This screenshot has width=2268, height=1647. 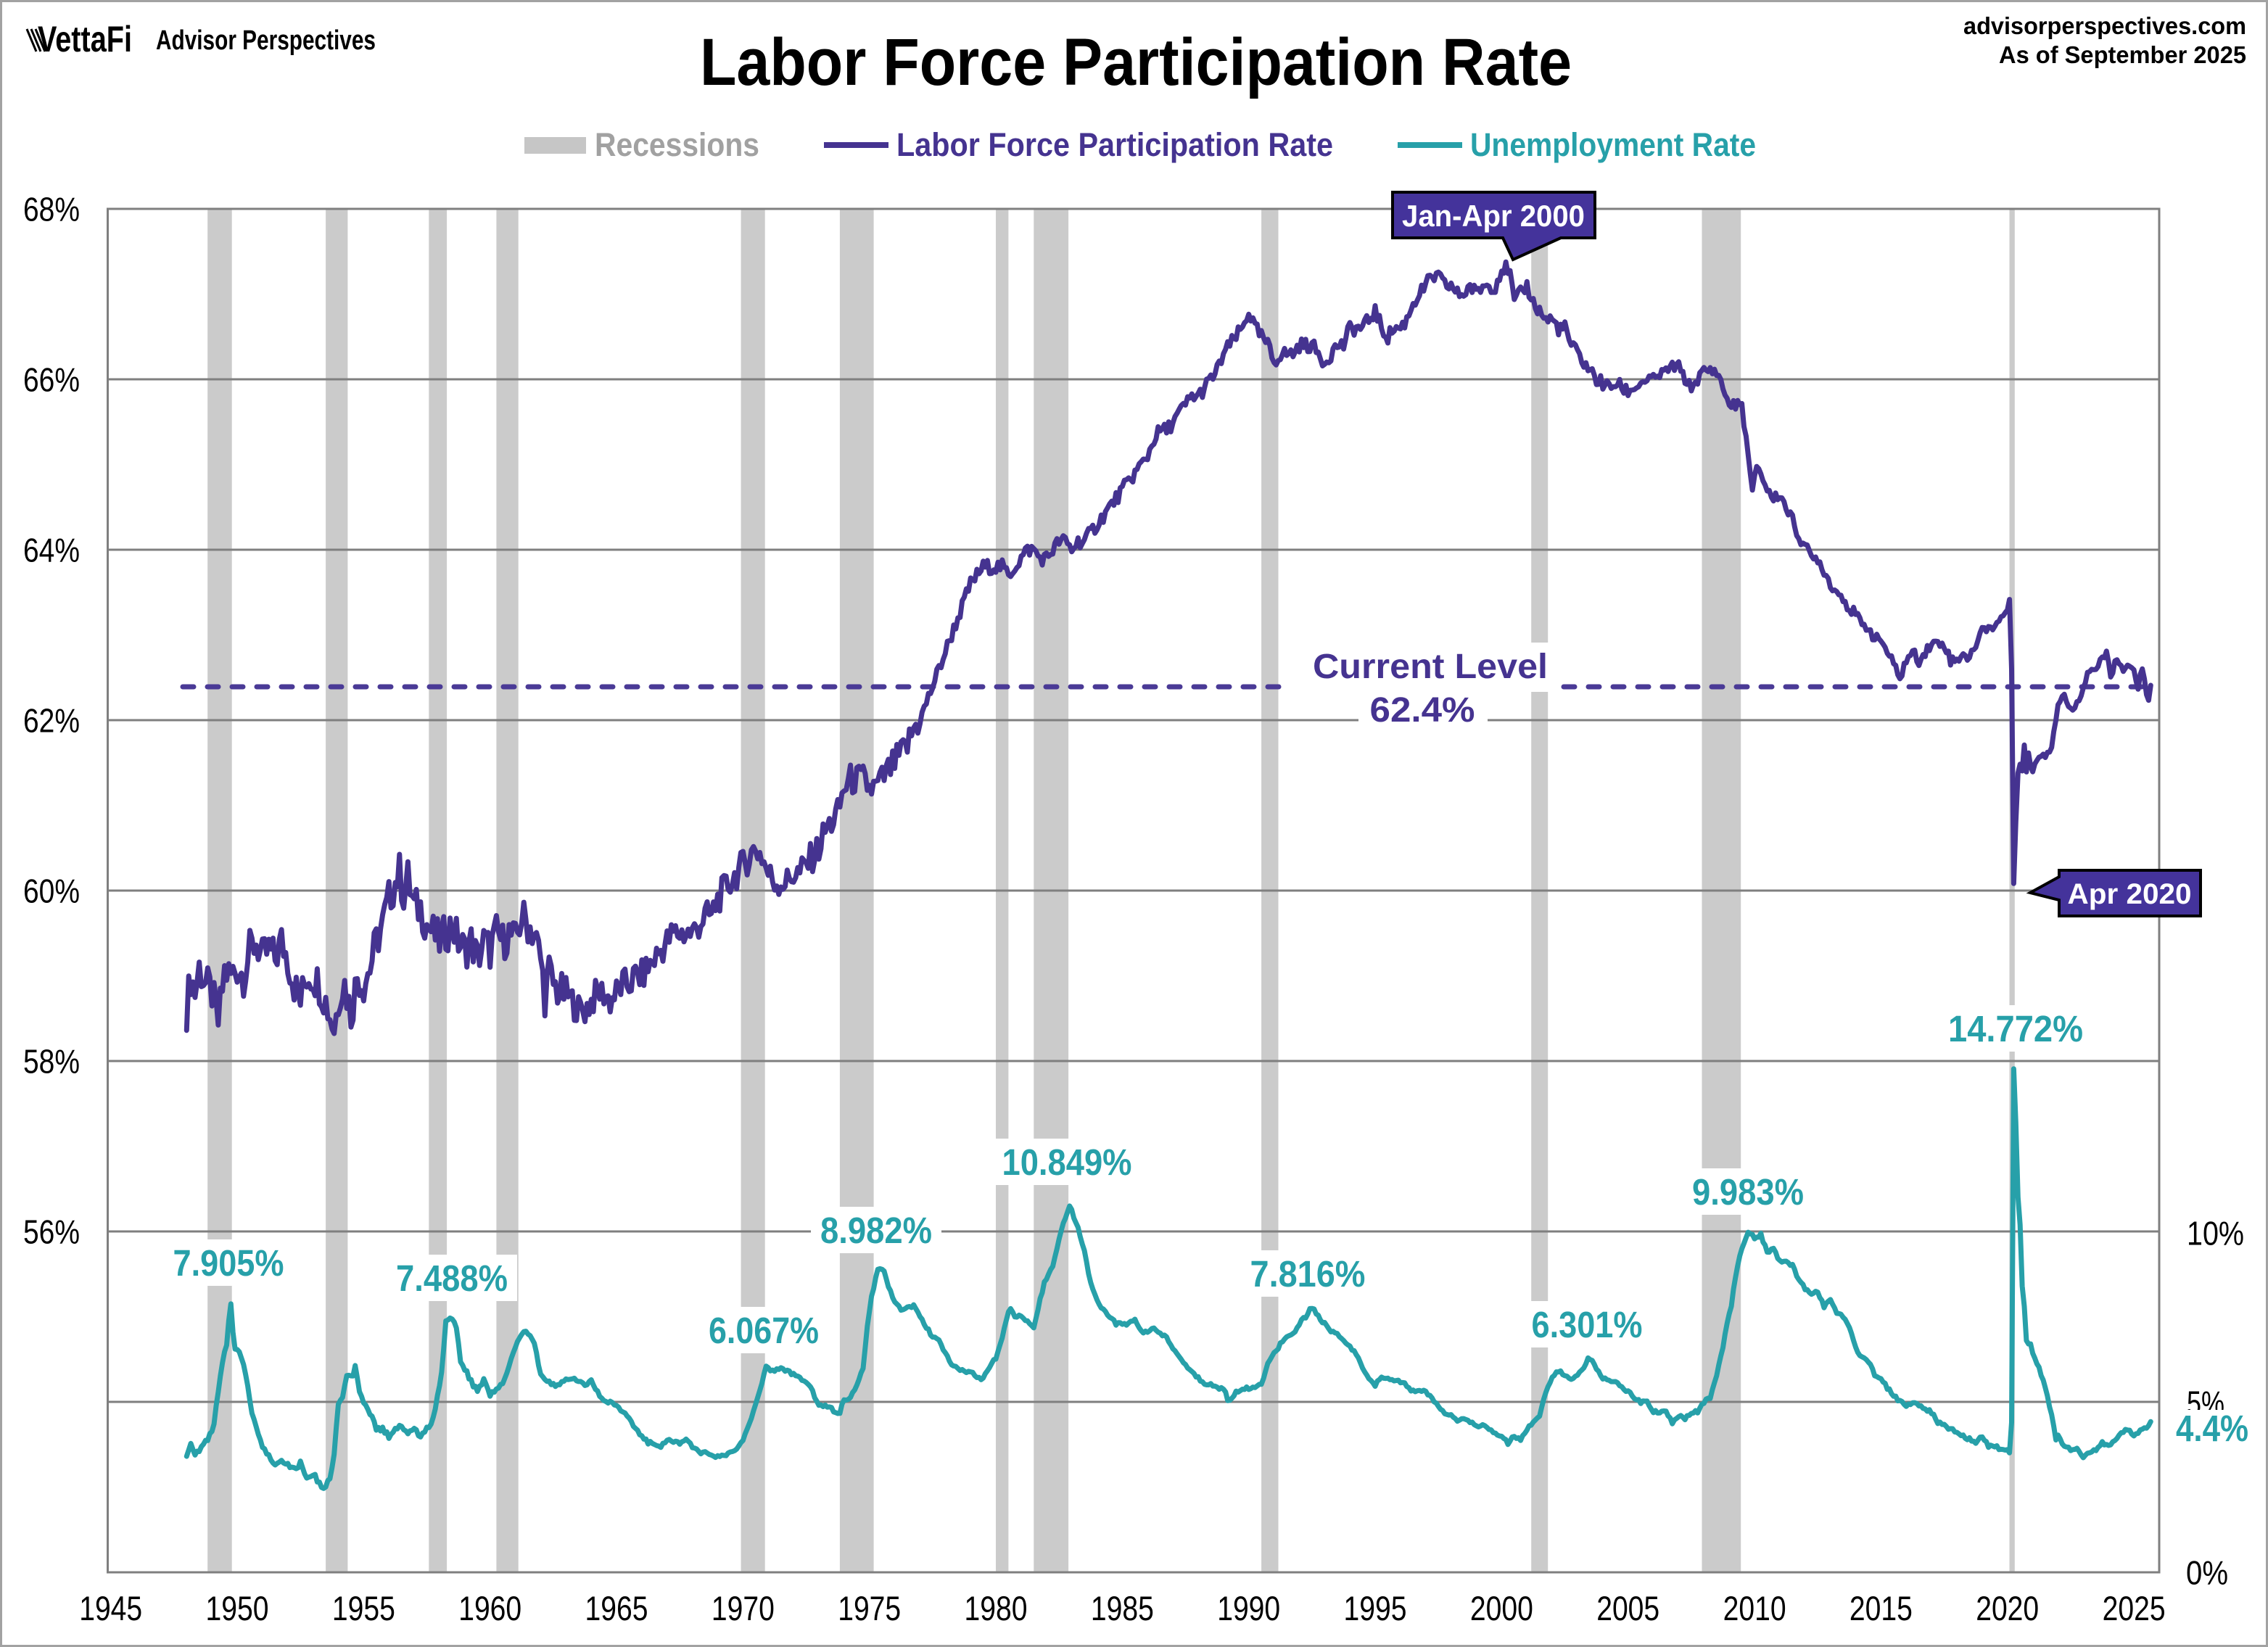 I want to click on svg-text: 60%, so click(x=52, y=891).